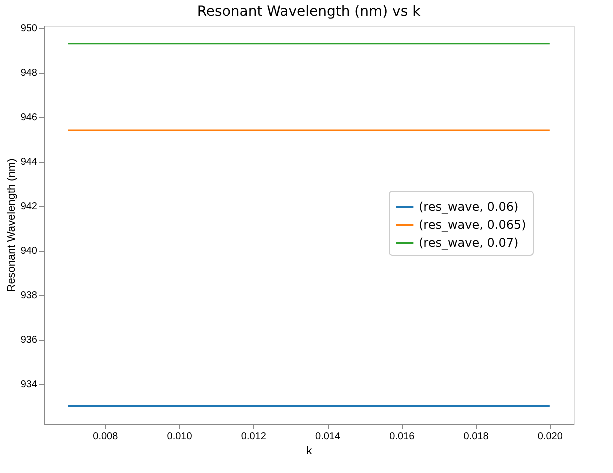 This screenshot has height=473, width=613. Describe the element at coordinates (106, 437) in the screenshot. I see `x-tick-label: 0.008` at that location.